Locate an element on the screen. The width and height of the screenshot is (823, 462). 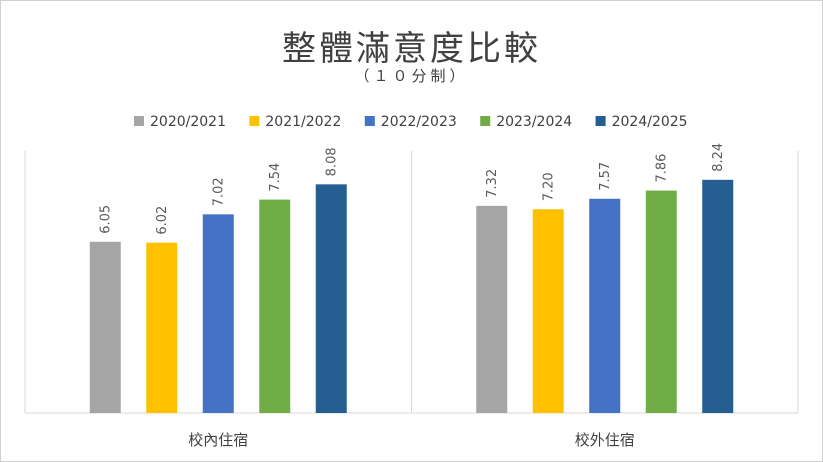
legend-label: 2023/2024 is located at coordinates (534, 122).